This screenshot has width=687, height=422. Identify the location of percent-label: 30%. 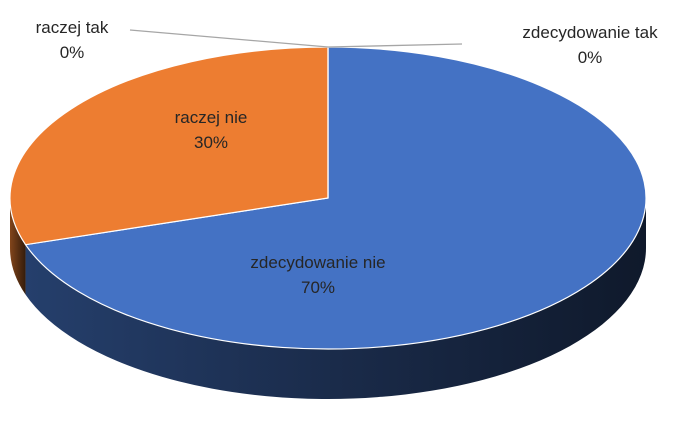
(211, 142).